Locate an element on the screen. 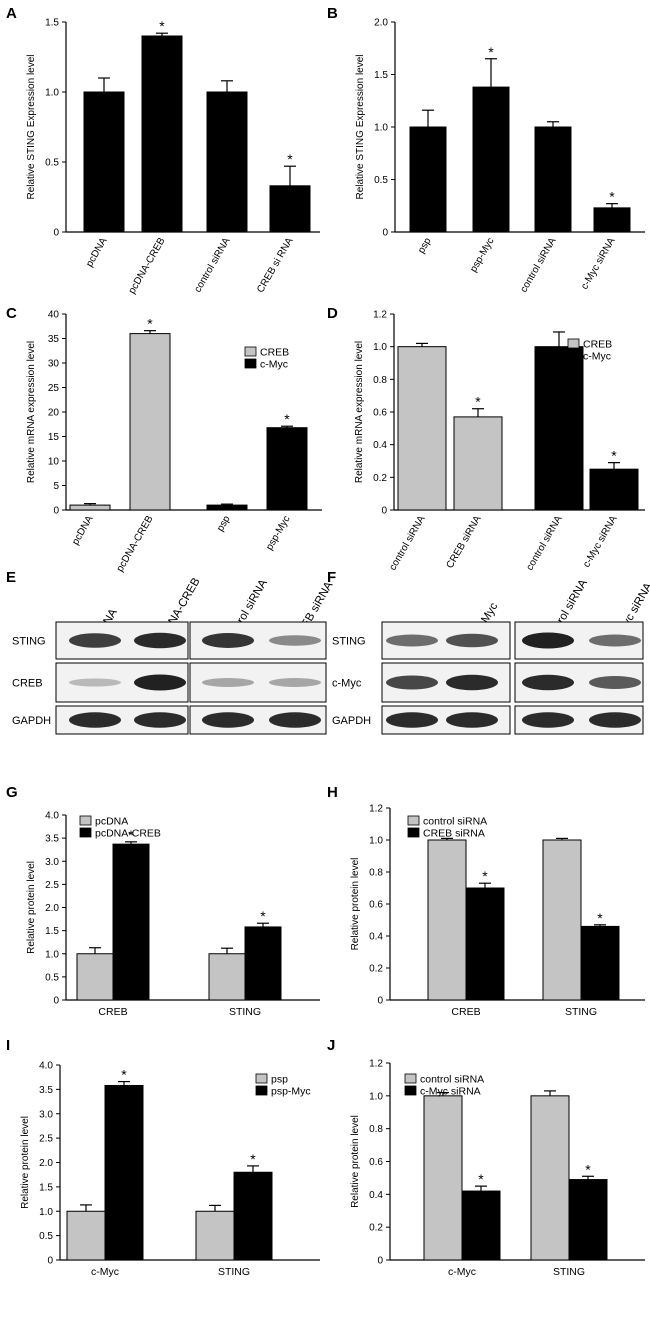 Image resolution: width=650 pixels, height=1317 pixels. y-tick-label: 15 is located at coordinates (54, 437).